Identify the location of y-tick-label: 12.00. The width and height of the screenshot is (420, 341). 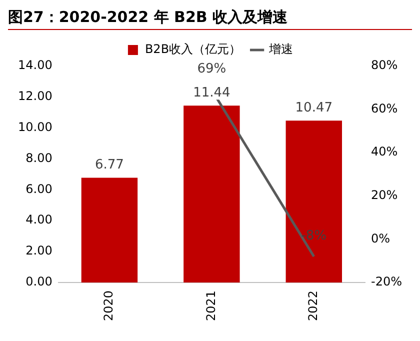
(35, 96).